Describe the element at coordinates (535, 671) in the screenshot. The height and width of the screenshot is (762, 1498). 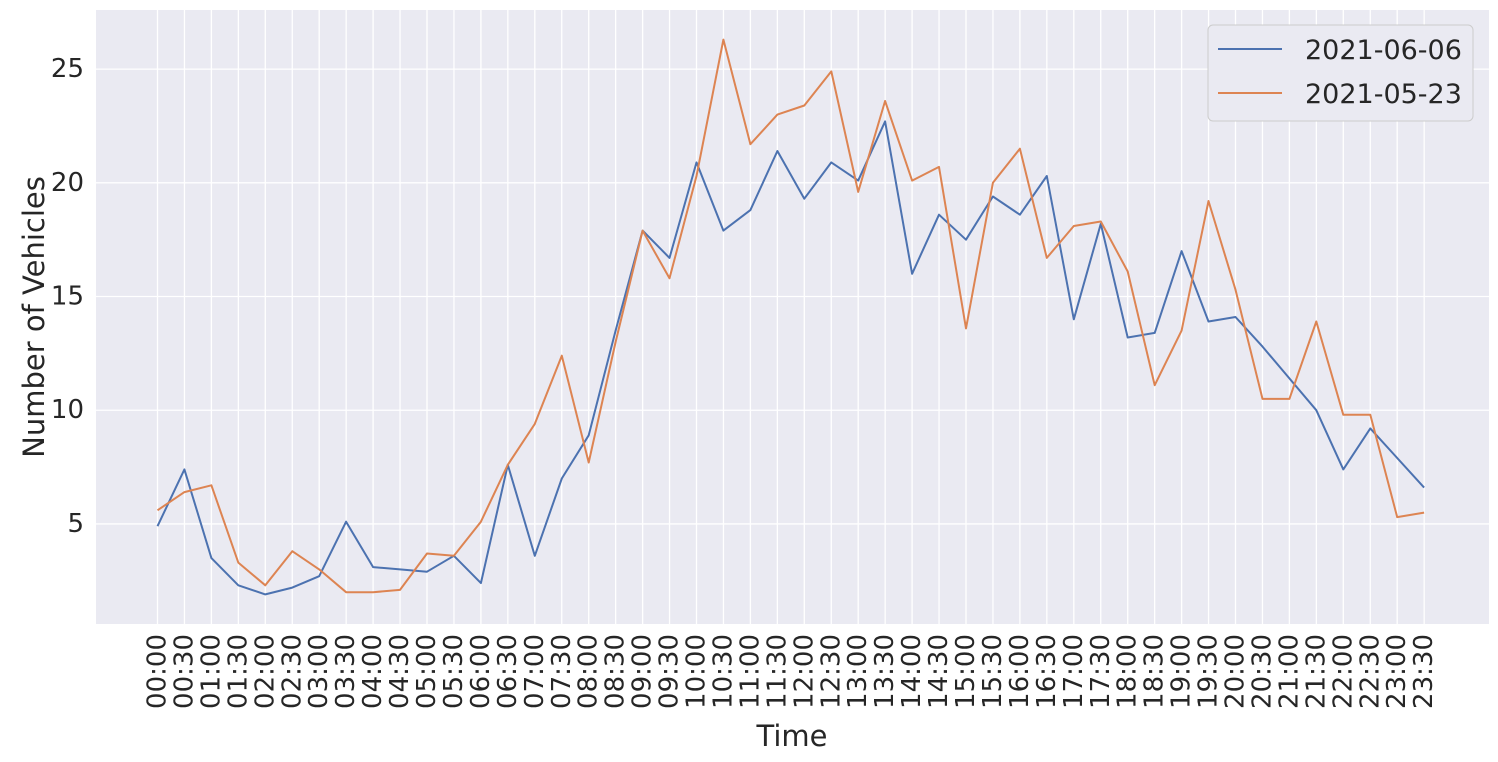
I see `x-tick-label: 07:00` at that location.